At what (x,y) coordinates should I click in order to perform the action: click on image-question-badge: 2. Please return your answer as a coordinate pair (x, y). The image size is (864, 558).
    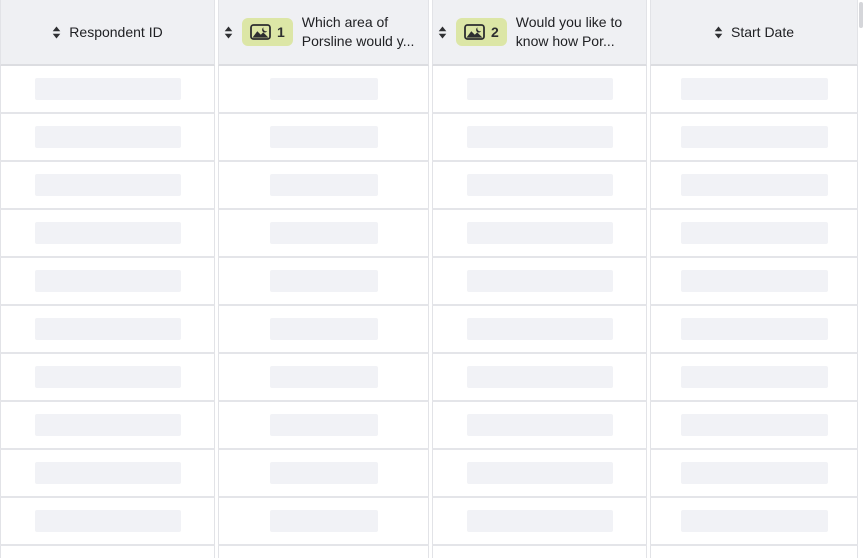
    Looking at the image, I should click on (481, 32).